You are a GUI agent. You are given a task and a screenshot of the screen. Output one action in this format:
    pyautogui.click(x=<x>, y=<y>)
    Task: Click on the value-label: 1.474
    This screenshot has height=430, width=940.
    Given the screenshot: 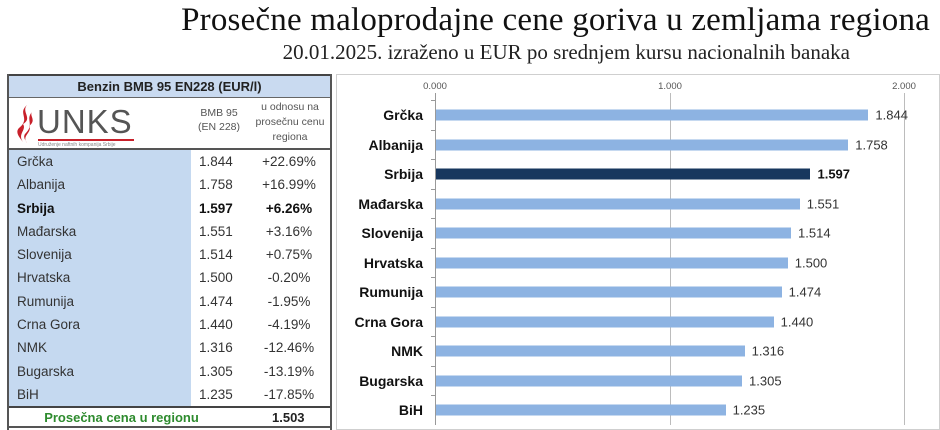 What is the action you would take?
    pyautogui.click(x=805, y=292)
    